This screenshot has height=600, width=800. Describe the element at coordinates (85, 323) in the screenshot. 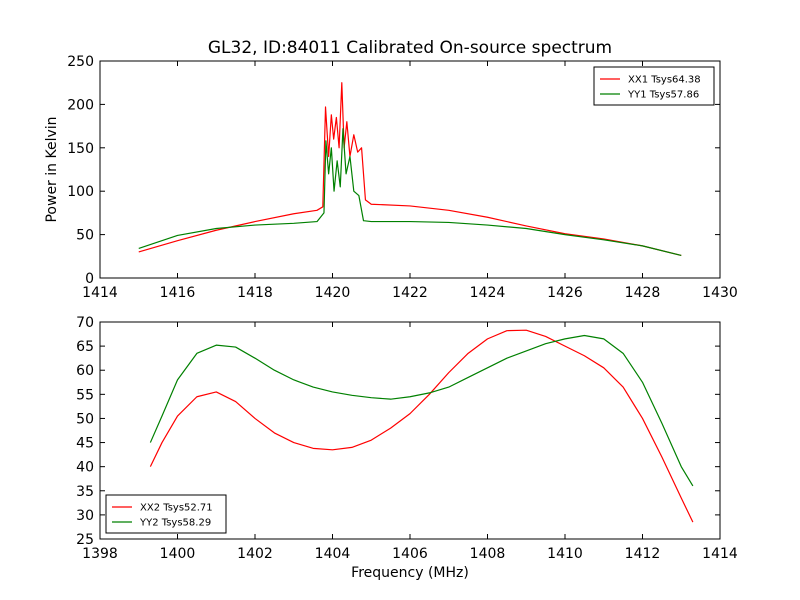

I see `y-tick-label: 70` at that location.